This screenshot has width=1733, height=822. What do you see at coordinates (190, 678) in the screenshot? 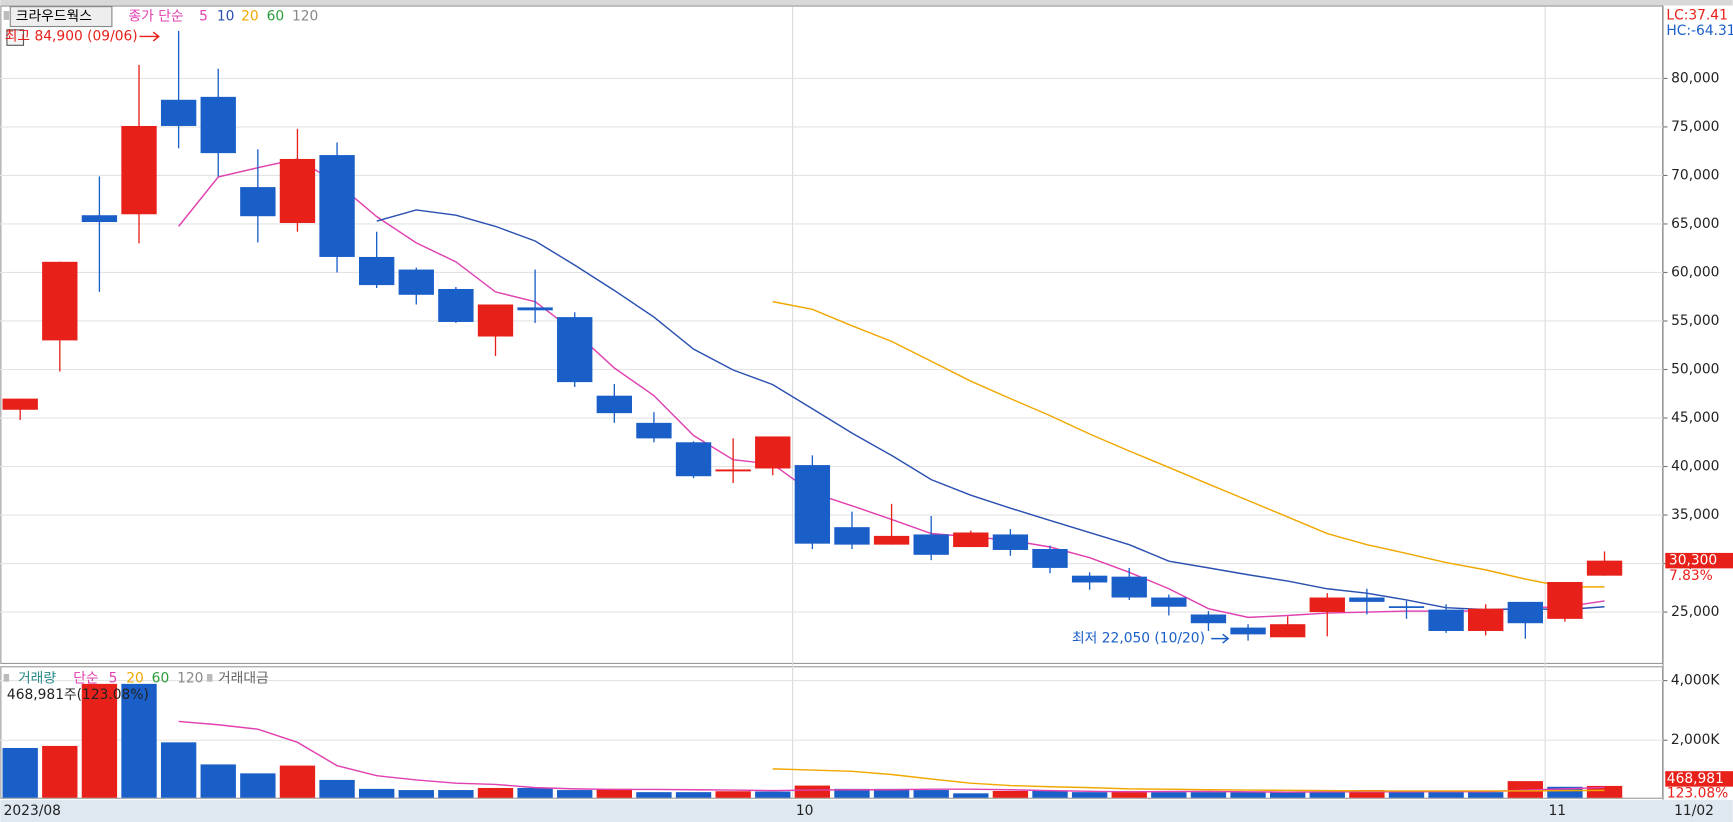
I see `legend-entry: 120` at bounding box center [190, 678].